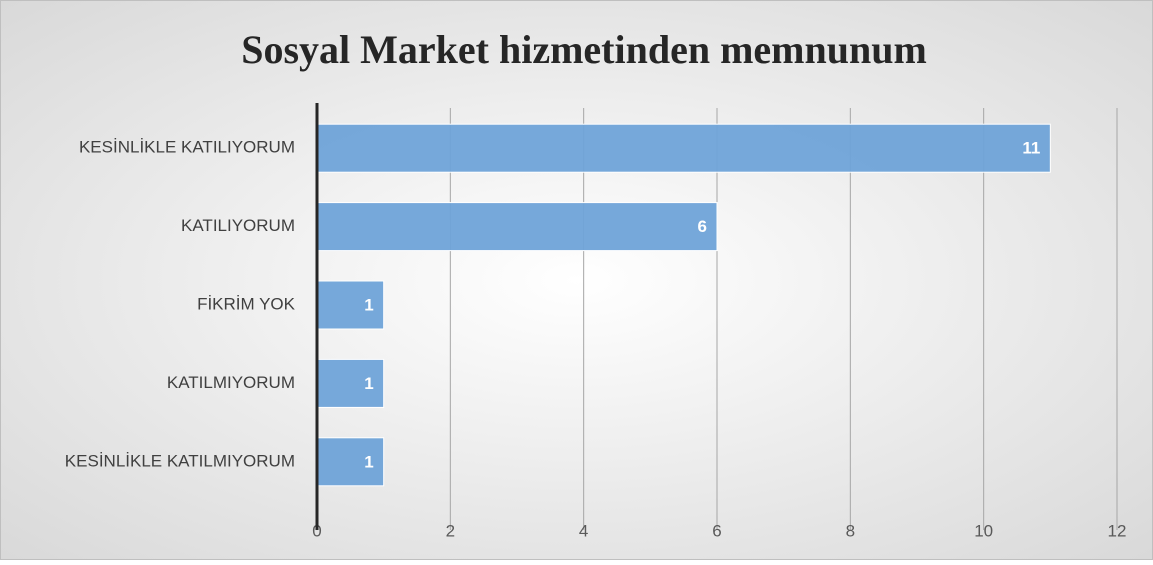 The image size is (1153, 565). Describe the element at coordinates (1117, 530) in the screenshot. I see `x-tick-label: 12` at that location.